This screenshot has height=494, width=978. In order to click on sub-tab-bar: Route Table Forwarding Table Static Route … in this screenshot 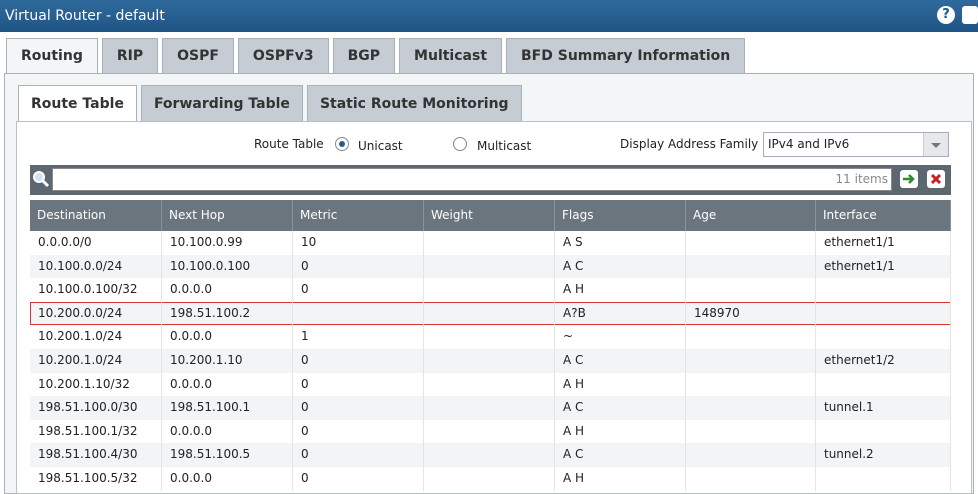, I will do `click(270, 103)`.